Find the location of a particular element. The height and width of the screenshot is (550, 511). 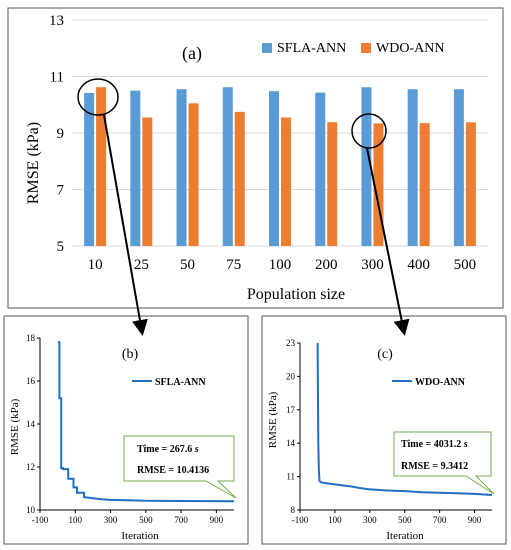

panel-a-y-tick-label: 7 is located at coordinates (61, 191).